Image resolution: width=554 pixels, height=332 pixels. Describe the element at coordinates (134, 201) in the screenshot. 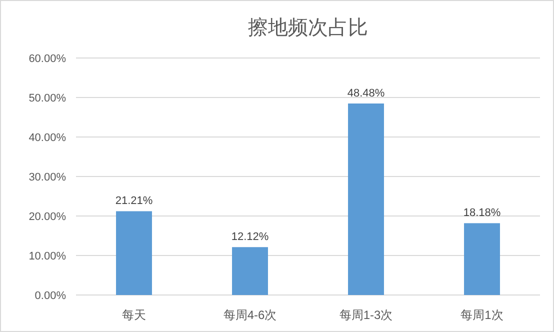

I see `data-label: 21.21%` at that location.